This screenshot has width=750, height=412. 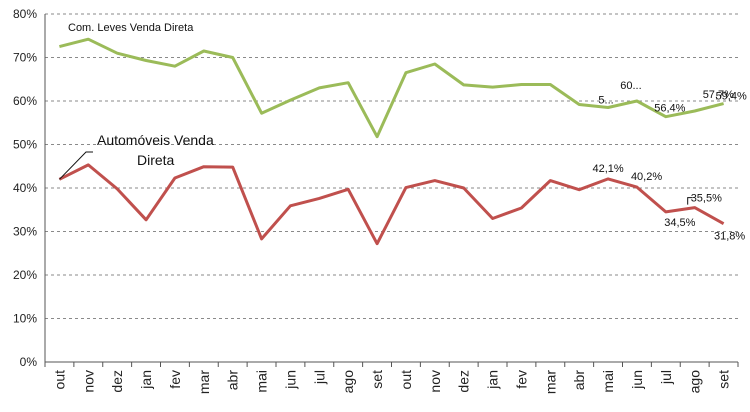 I want to click on series-label-leader, so click(x=76, y=165).